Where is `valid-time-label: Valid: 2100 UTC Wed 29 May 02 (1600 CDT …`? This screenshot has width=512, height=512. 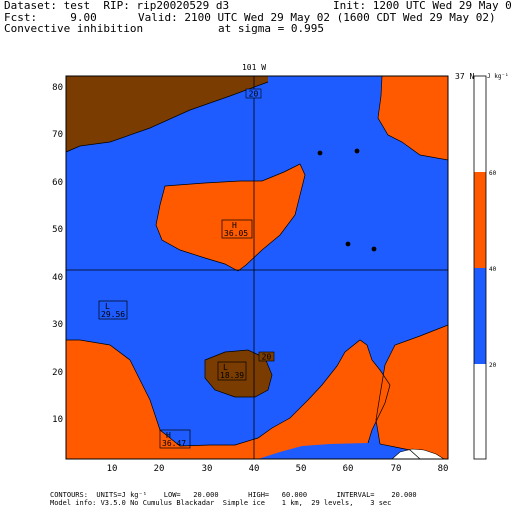
valid-time-label: Valid: 2100 UTC Wed 29 May 02 (1600 CDT … is located at coordinates (317, 17).